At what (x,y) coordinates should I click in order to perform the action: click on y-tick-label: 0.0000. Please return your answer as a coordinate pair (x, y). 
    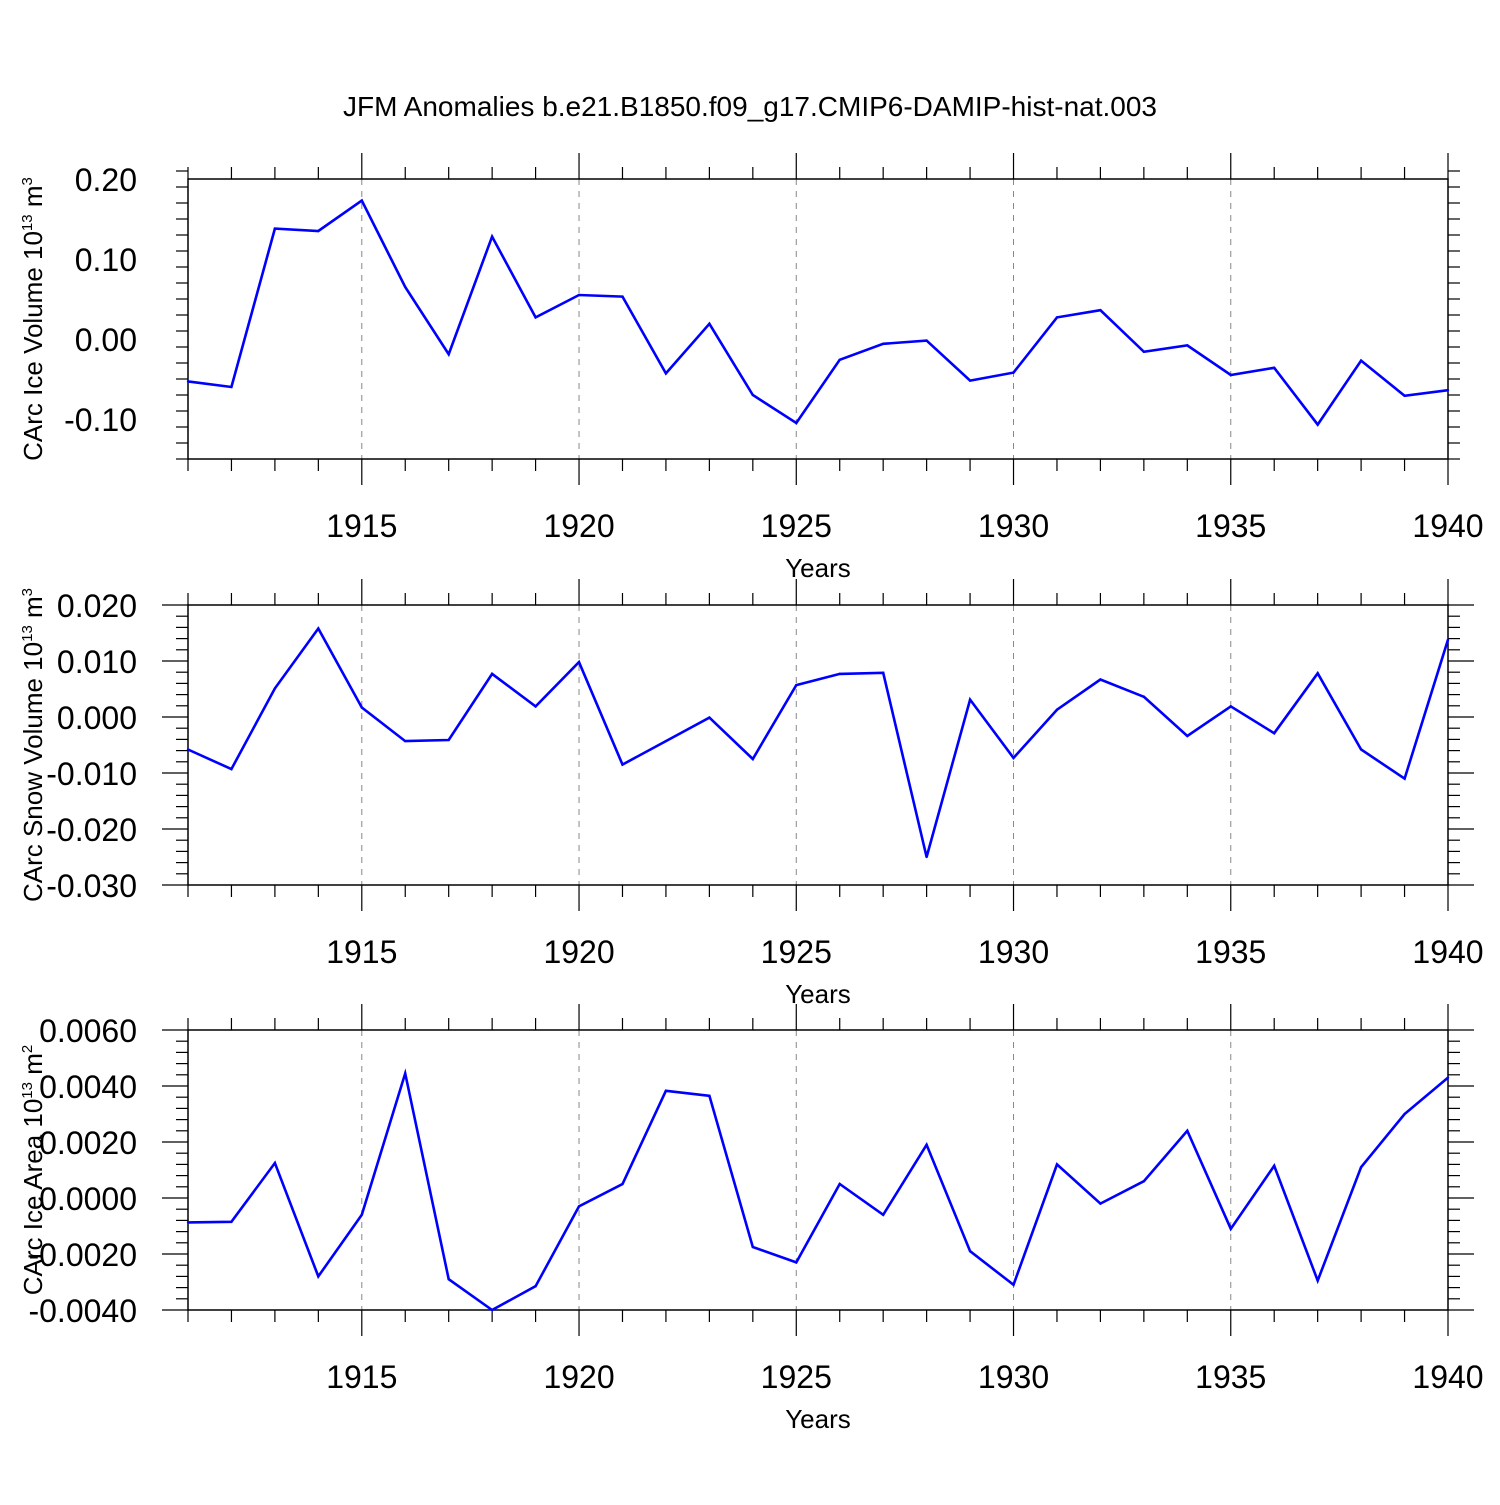
    Looking at the image, I should click on (88, 1199).